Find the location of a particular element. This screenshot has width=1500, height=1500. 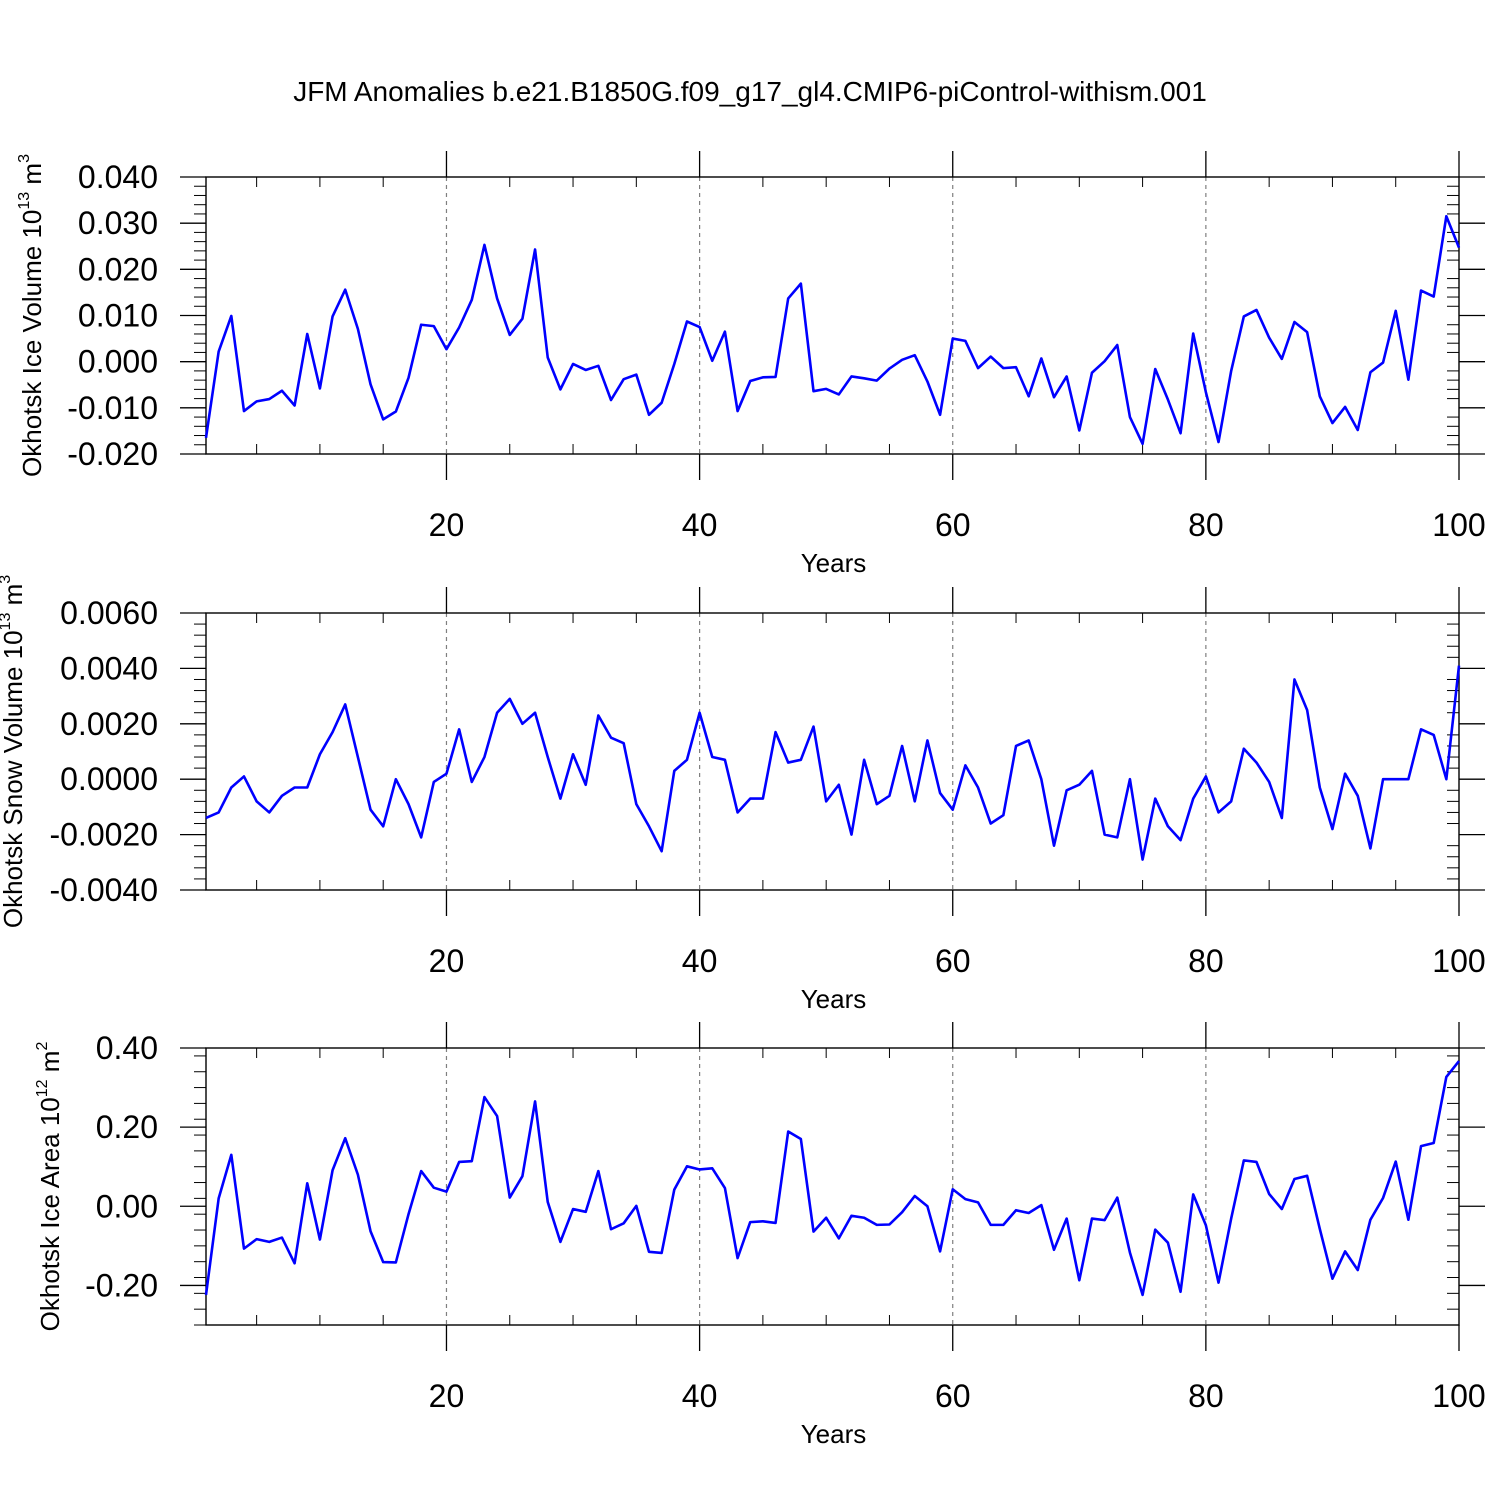

y-tick-label: 0.20 is located at coordinates (127, 1127).